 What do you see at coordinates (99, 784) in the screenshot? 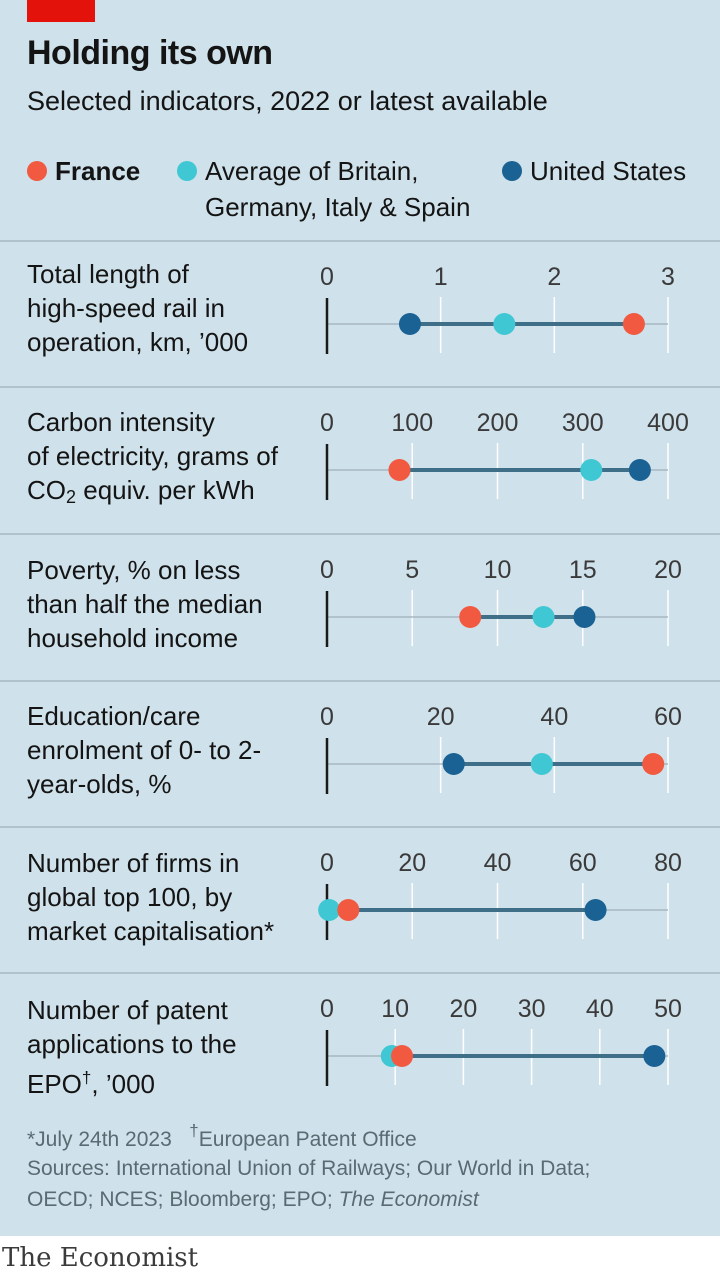
I see `label-line: year-olds, %` at bounding box center [99, 784].